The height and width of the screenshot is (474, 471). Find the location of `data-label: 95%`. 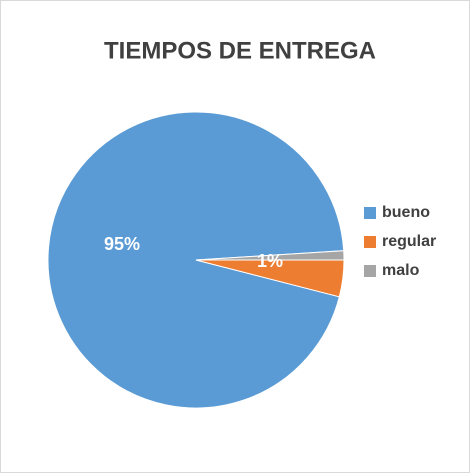

data-label: 95% is located at coordinates (122, 244).